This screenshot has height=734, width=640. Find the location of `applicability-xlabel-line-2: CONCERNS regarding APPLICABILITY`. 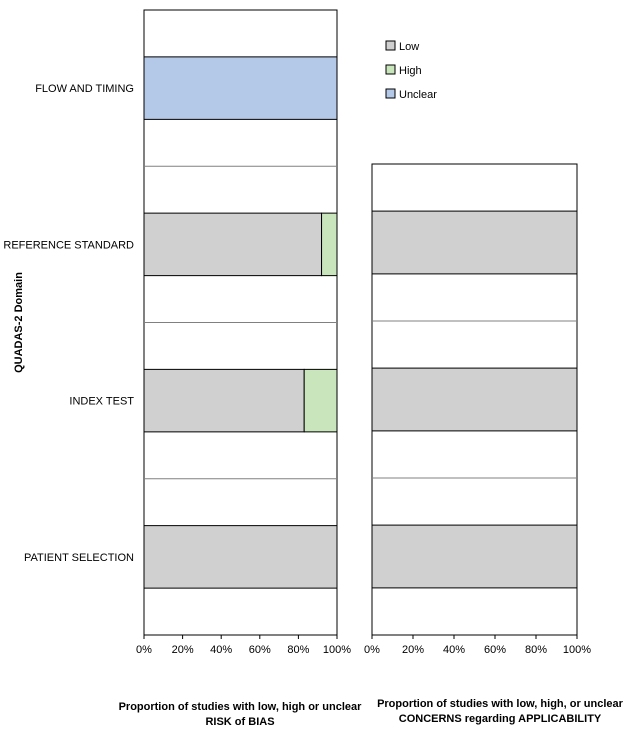

applicability-xlabel-line-2: CONCERNS regarding APPLICABILITY is located at coordinates (500, 719).